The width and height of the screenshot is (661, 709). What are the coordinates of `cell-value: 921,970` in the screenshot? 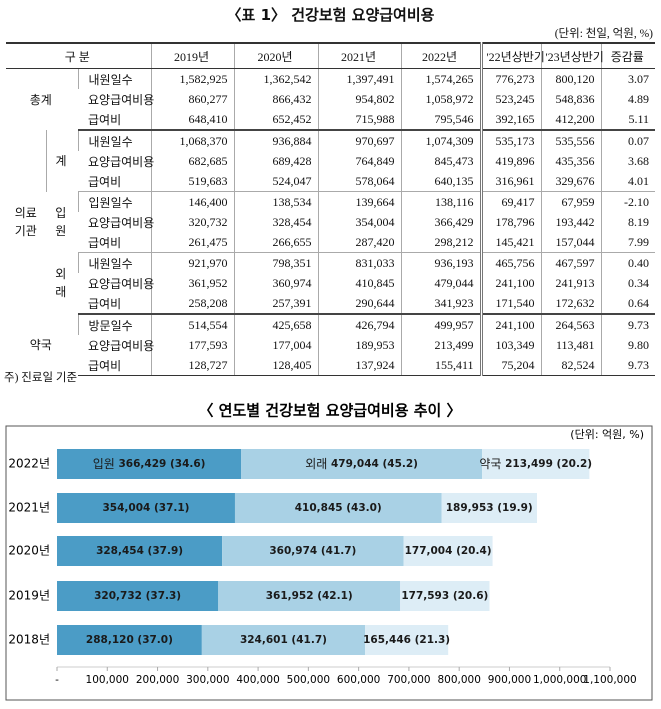 It's located at (192, 262).